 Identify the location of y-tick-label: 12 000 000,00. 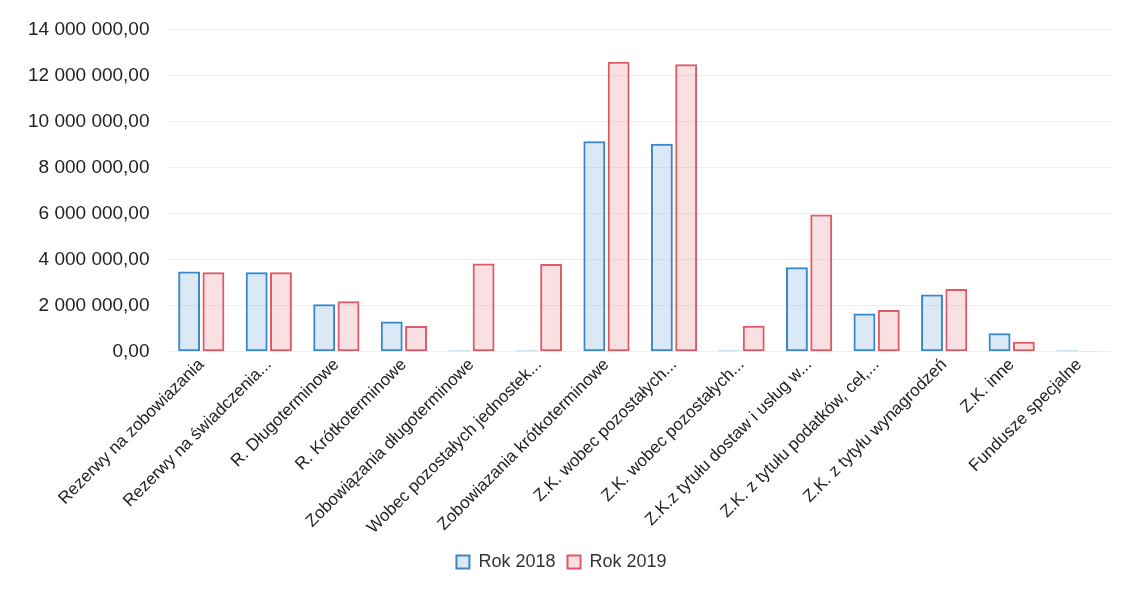
(88, 74).